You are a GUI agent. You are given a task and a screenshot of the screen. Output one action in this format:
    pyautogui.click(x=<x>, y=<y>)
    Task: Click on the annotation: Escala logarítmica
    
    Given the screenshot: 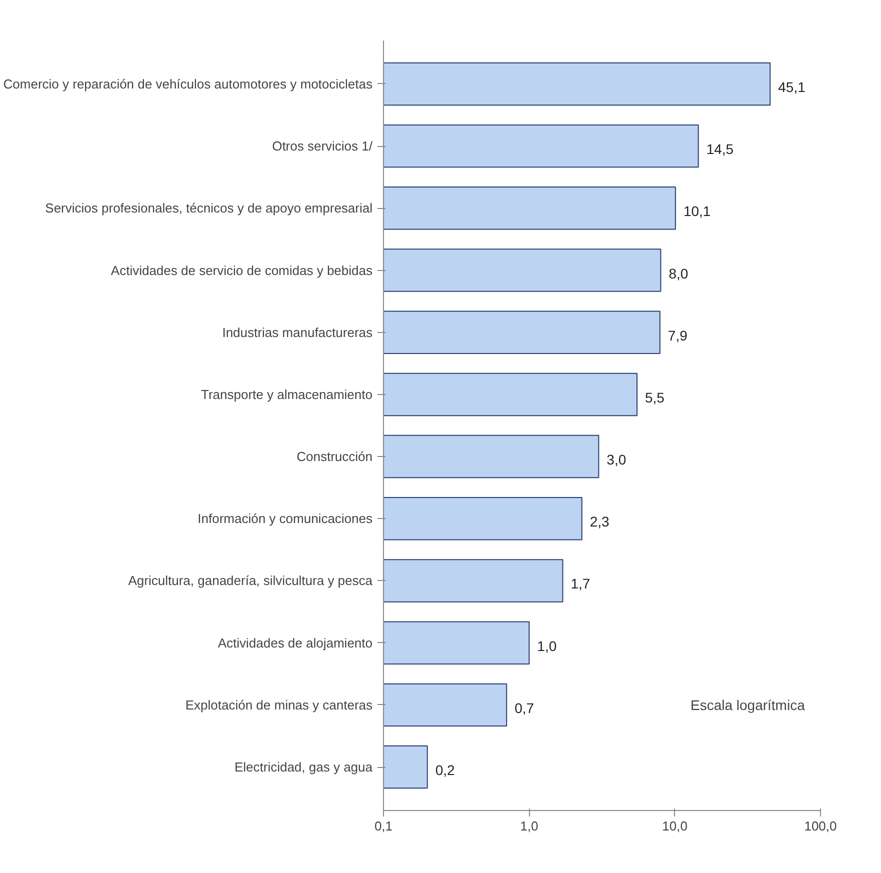 What is the action you would take?
    pyautogui.click(x=748, y=704)
    